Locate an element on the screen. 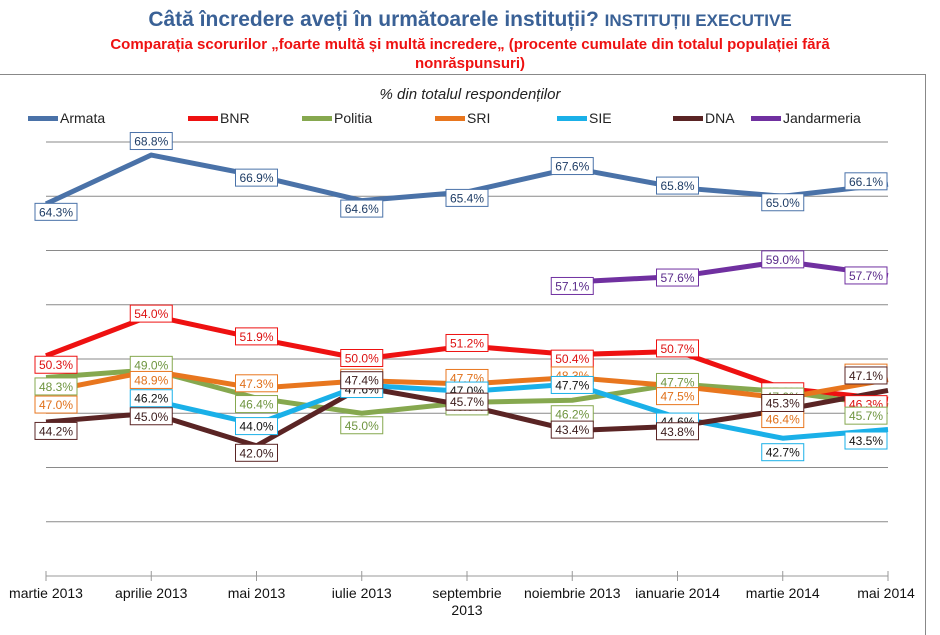 Image resolution: width=940 pixels, height=635 pixels. data-label: 46.4% is located at coordinates (256, 405).